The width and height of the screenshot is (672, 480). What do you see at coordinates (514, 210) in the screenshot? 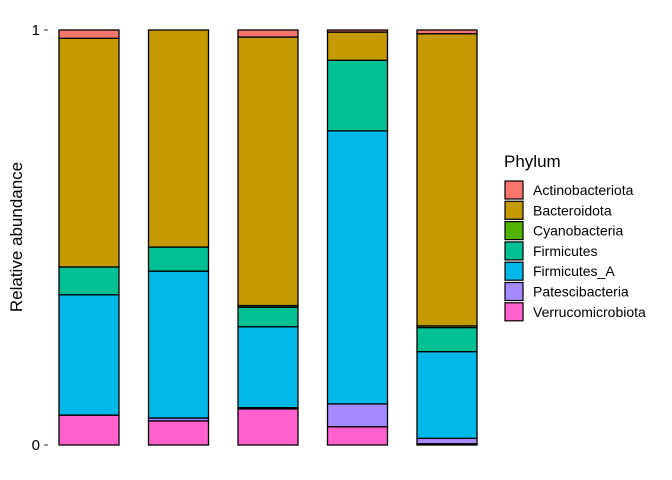
I see `legend-key-bacteroidota` at bounding box center [514, 210].